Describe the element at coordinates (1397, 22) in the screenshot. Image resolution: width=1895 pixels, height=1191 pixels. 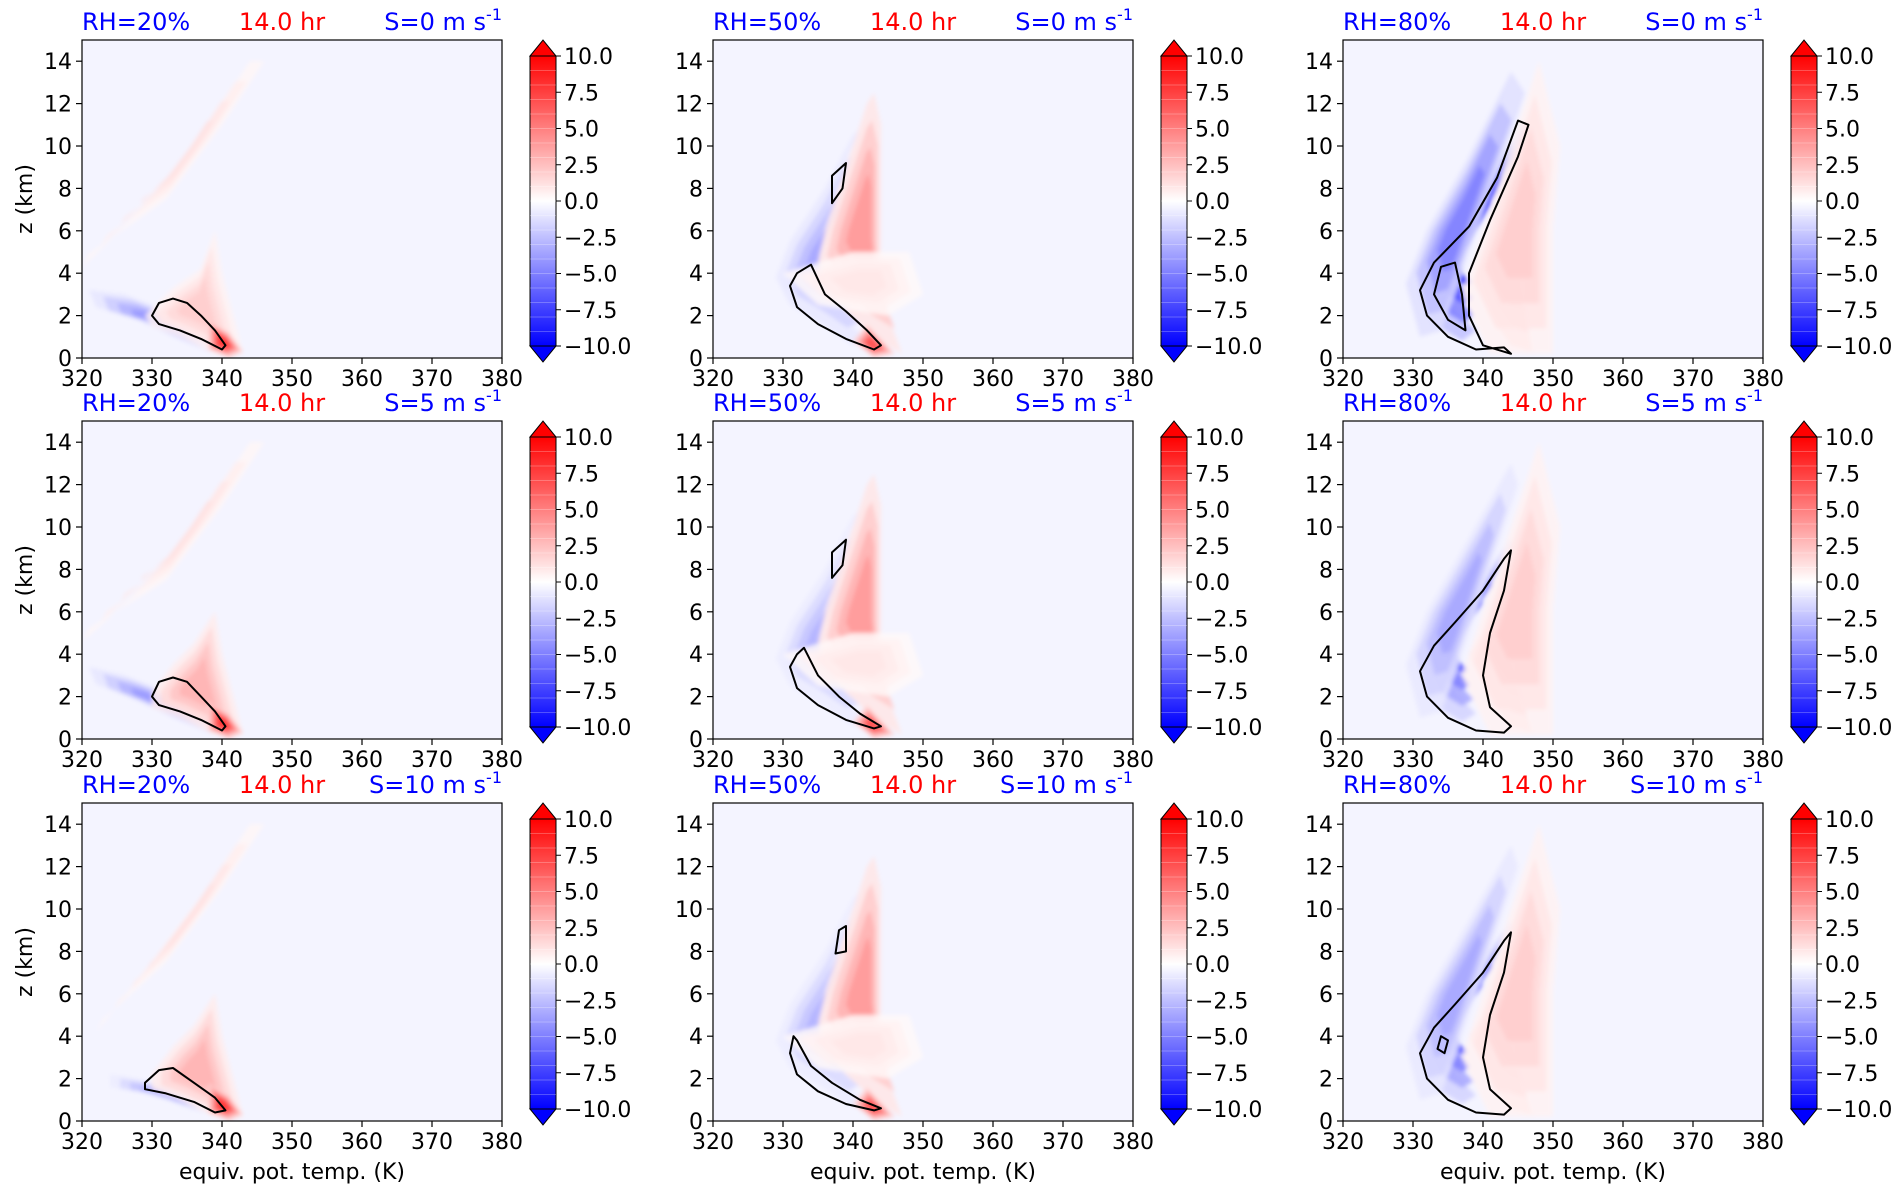
I see `rh-label: RH=80%` at that location.